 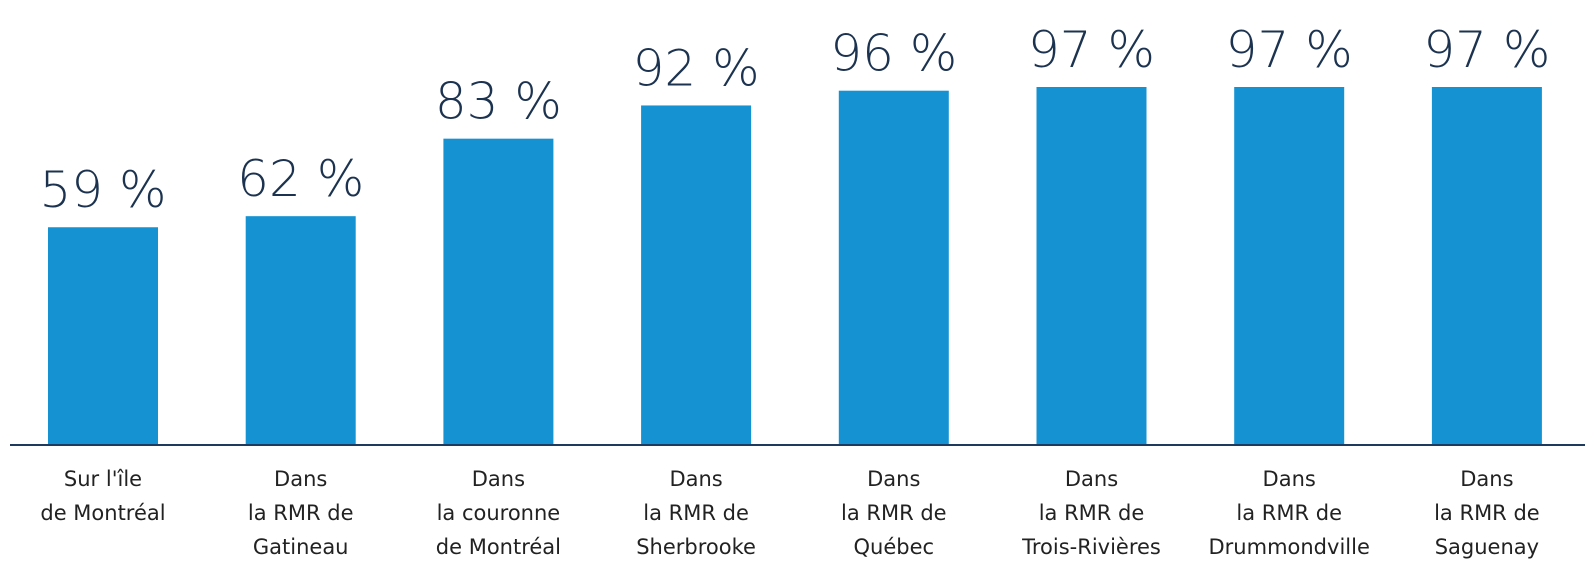 What do you see at coordinates (696, 547) in the screenshot?
I see `category-label: Sherbrooke` at bounding box center [696, 547].